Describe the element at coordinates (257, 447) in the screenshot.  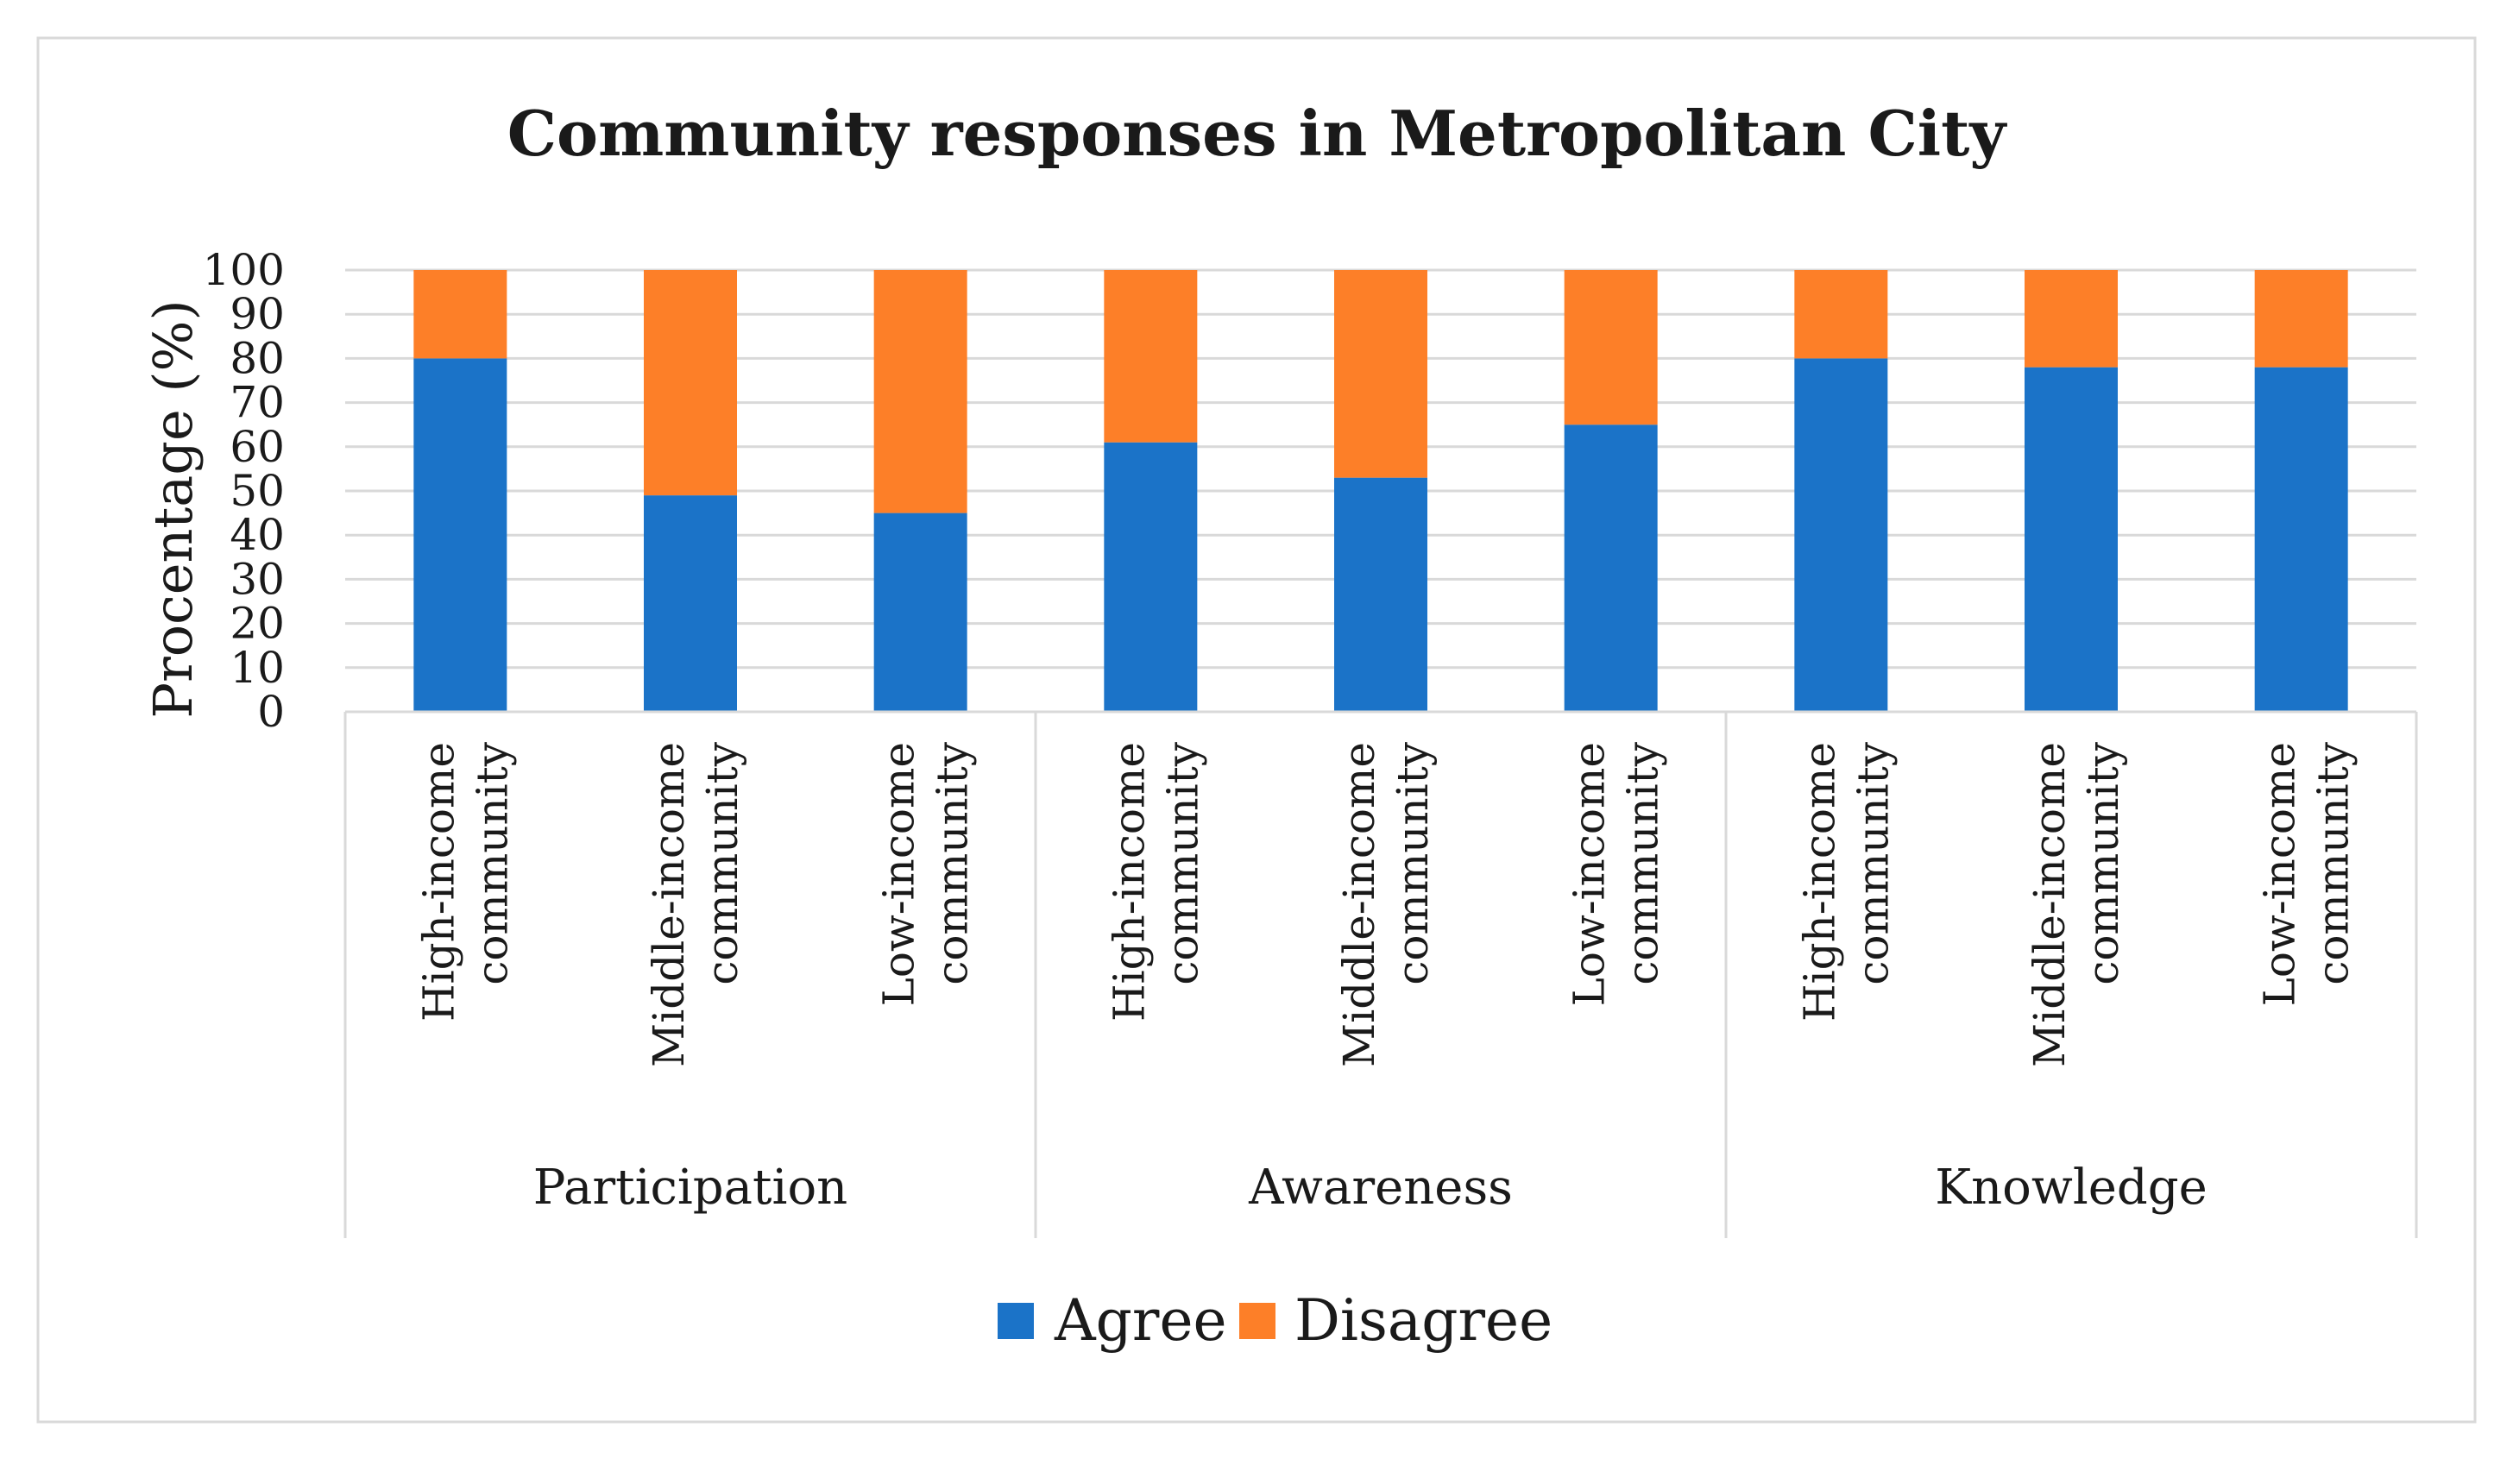
I see `y-tick-label: 60` at that location.